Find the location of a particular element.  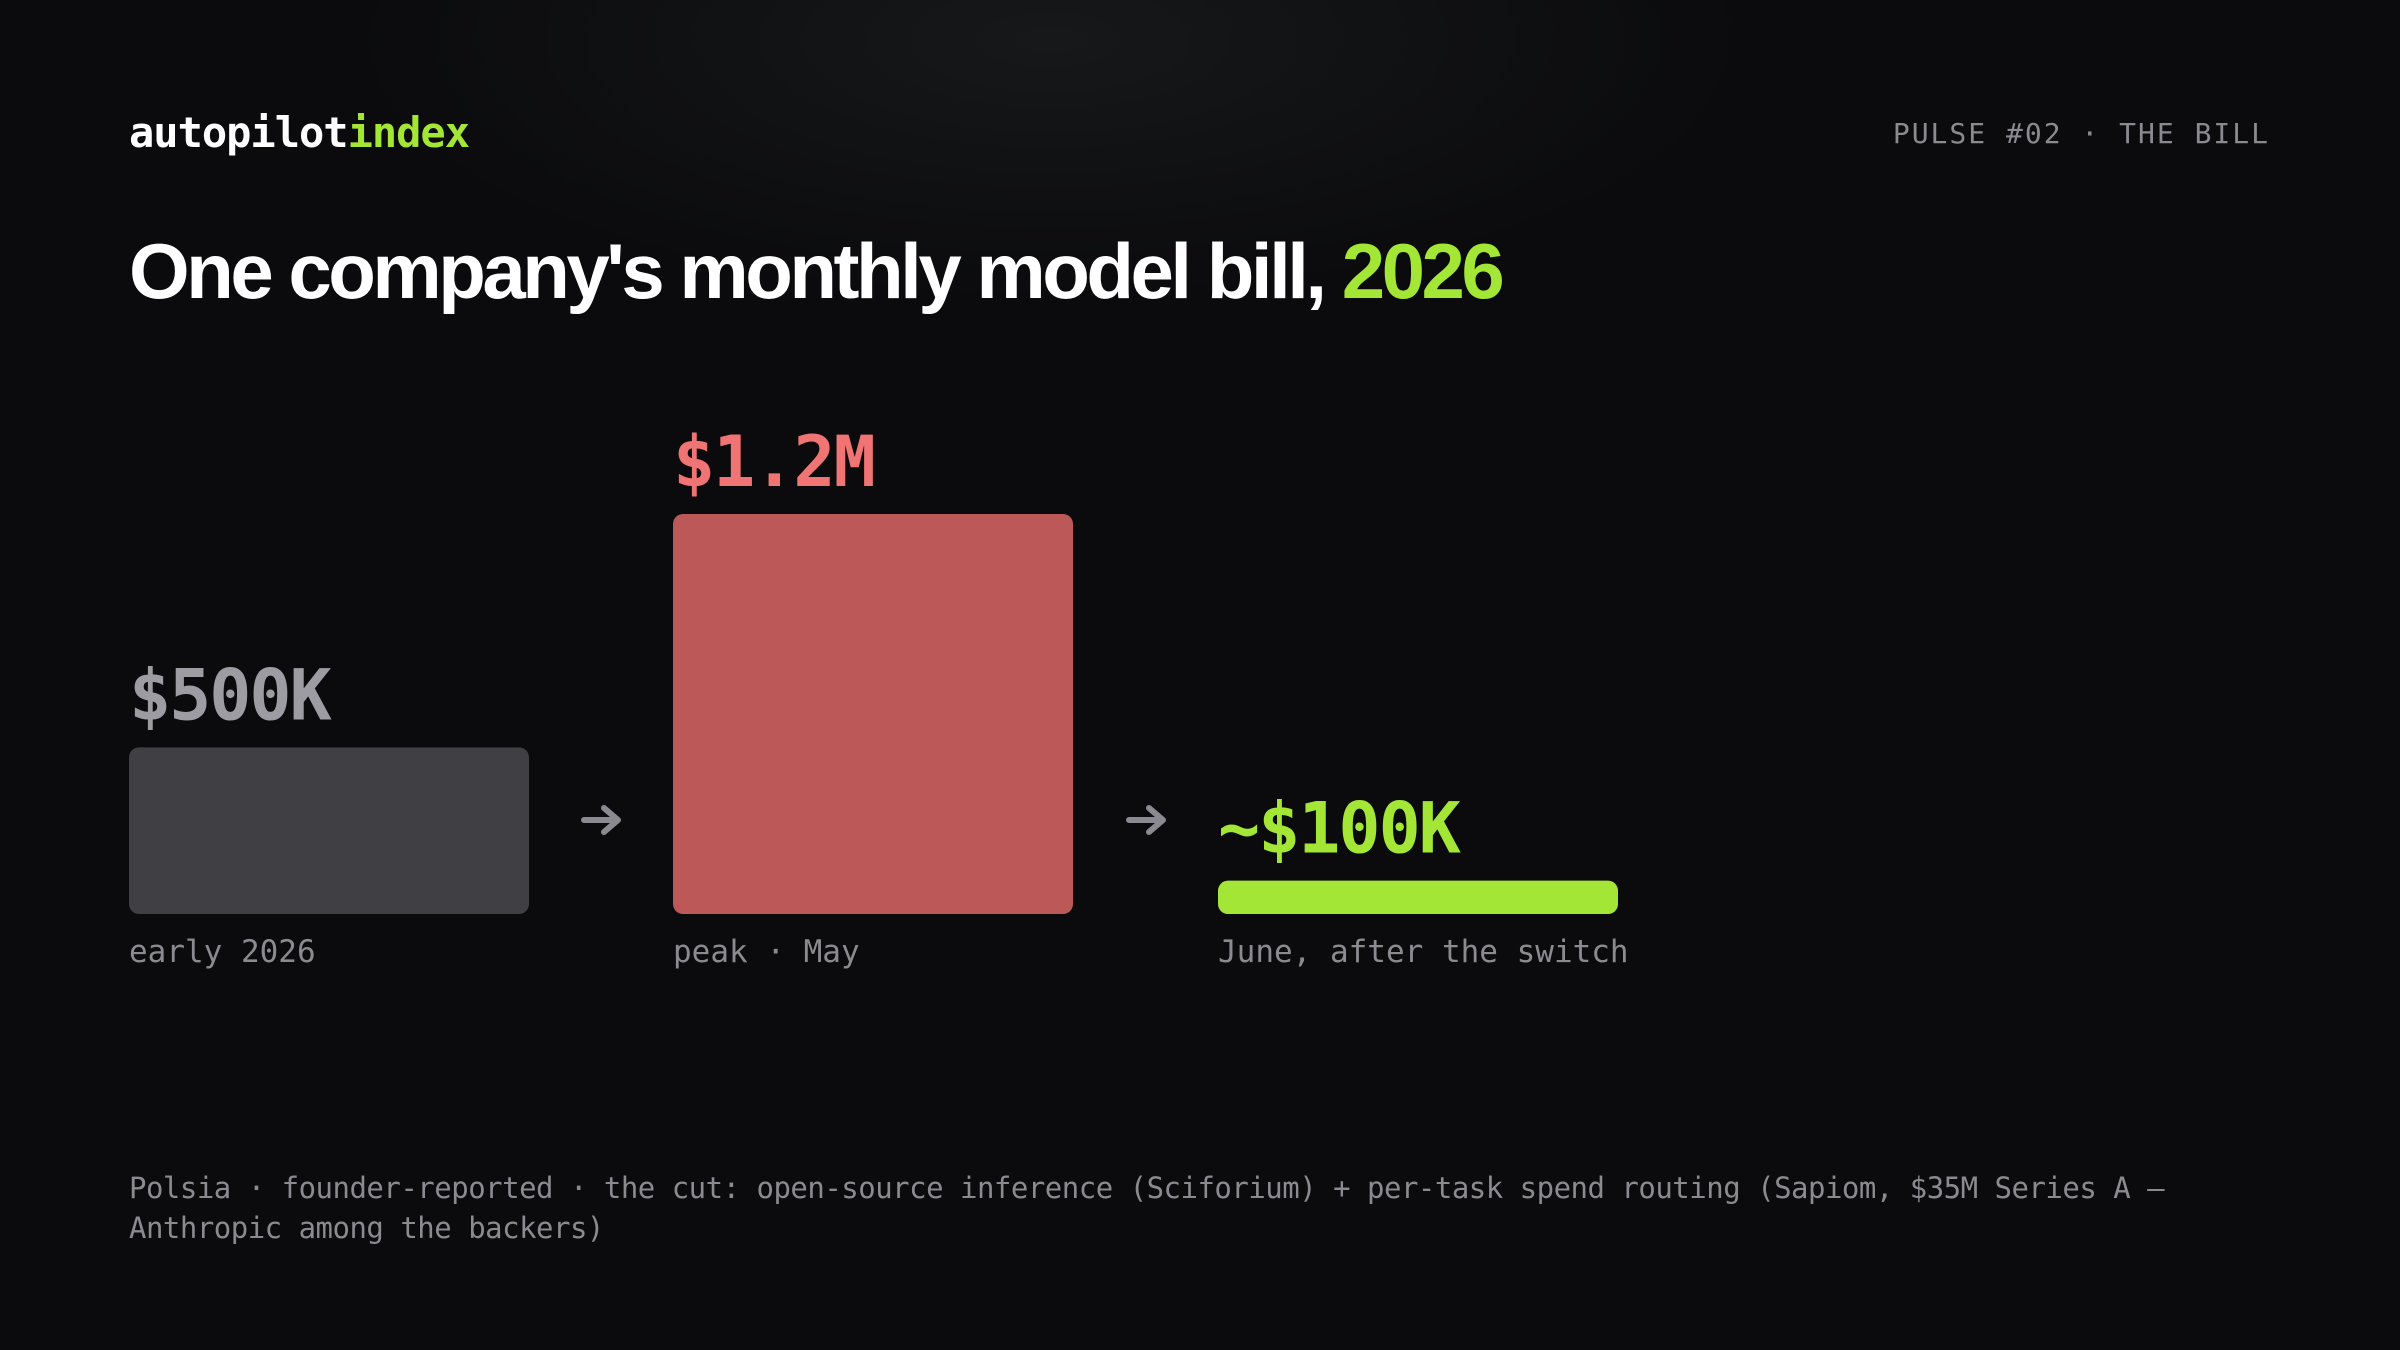

title-text: One company's monthly model bill, is located at coordinates (728, 271).